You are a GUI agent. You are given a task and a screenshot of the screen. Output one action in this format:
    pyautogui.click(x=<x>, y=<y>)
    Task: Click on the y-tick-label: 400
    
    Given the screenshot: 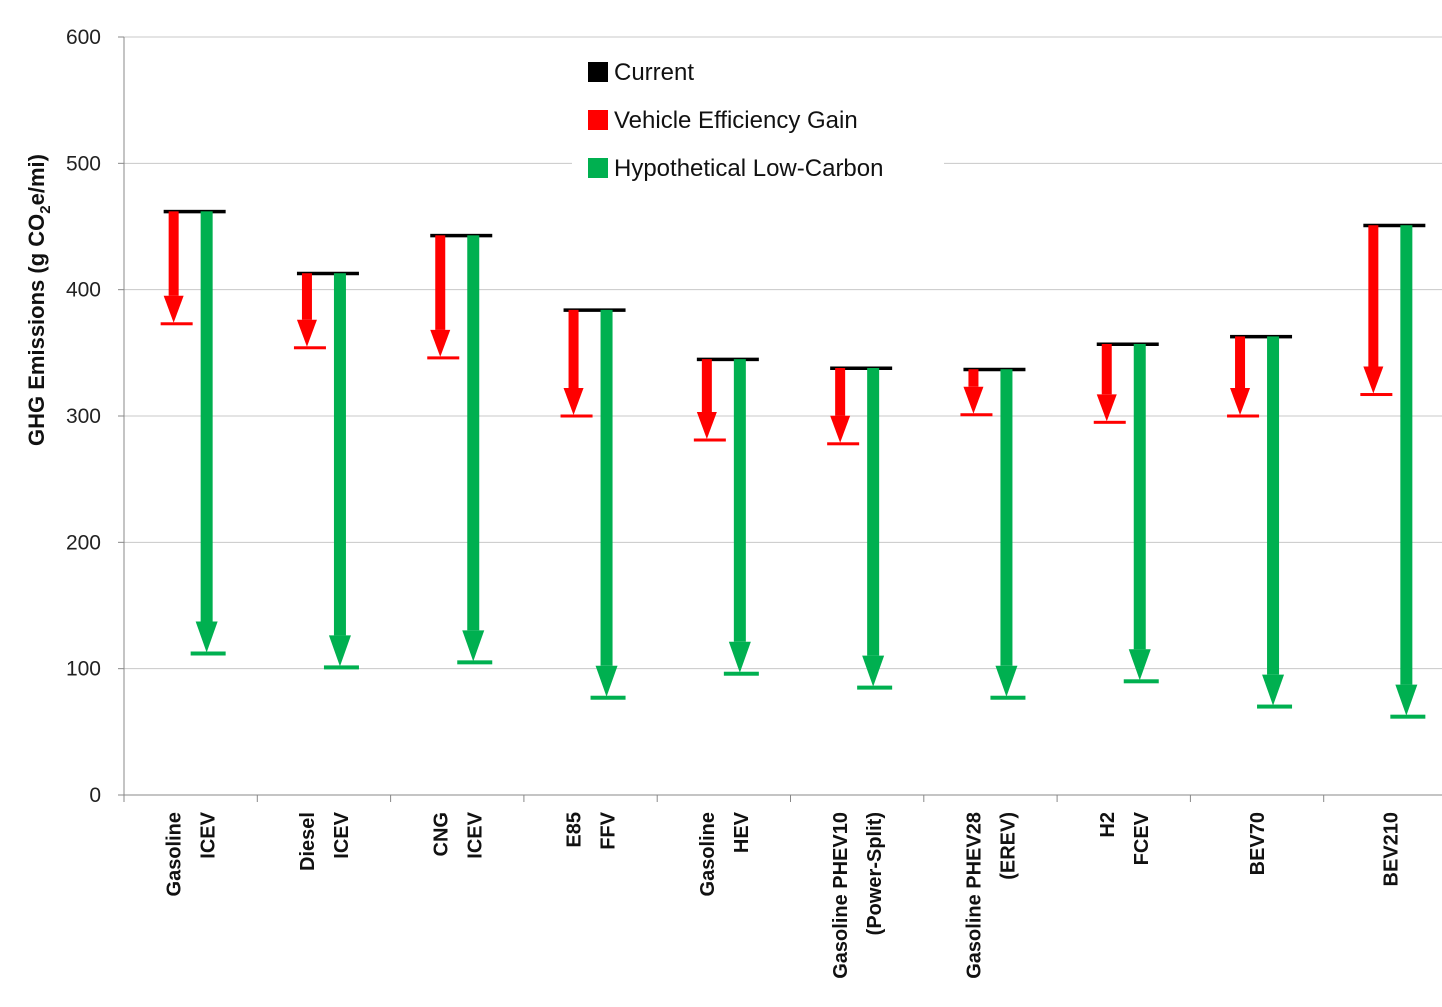 What is the action you would take?
    pyautogui.click(x=83, y=290)
    